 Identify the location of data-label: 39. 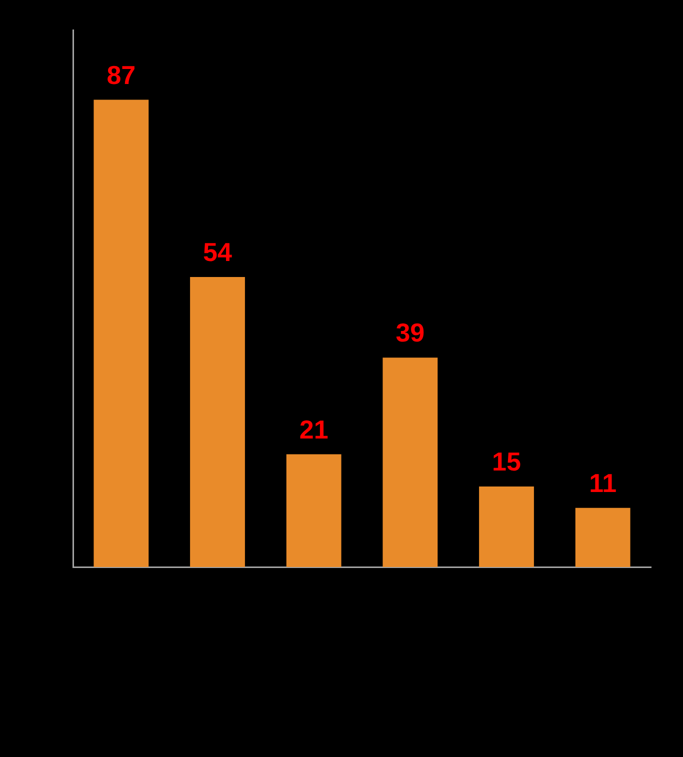
(410, 333).